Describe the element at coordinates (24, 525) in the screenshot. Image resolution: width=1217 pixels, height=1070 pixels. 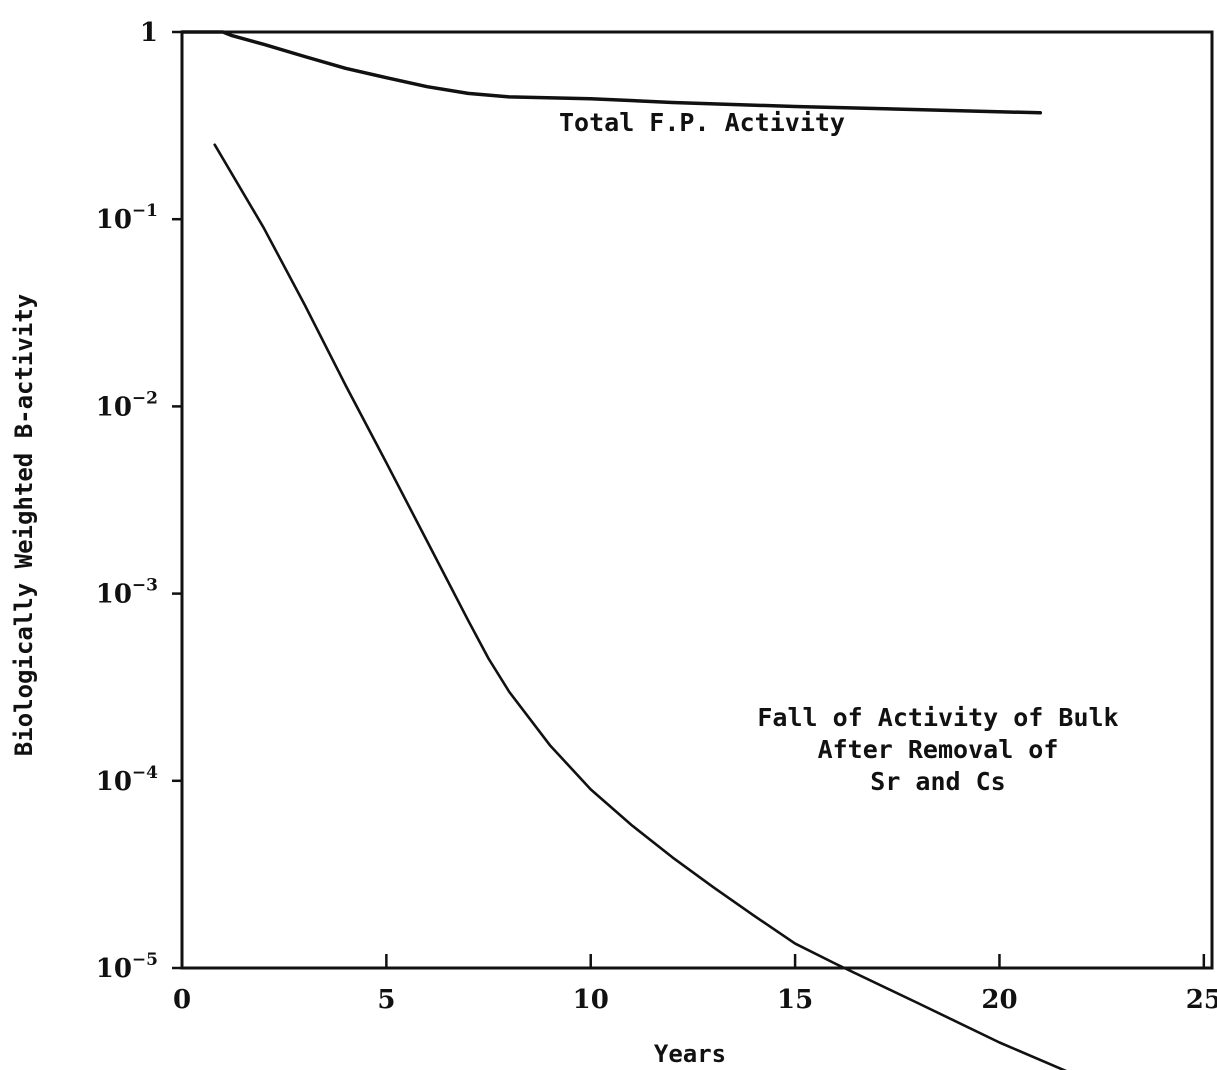
I see `y-axis-title: Biologically Weighted B-activity` at that location.